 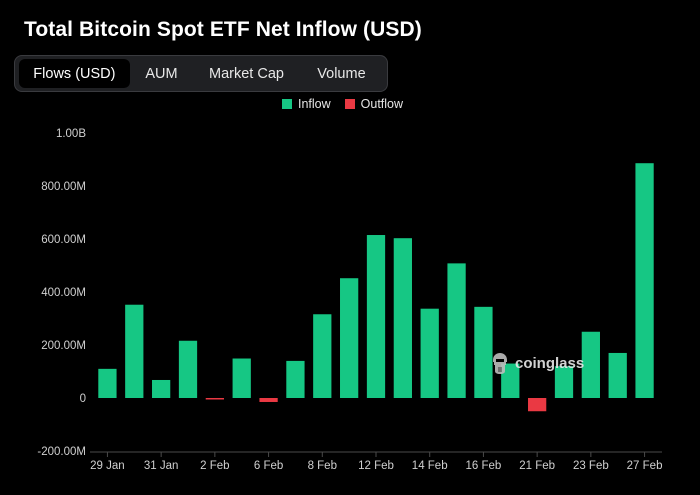 What do you see at coordinates (61, 452) in the screenshot?
I see `y-tick-label: -200.00M` at bounding box center [61, 452].